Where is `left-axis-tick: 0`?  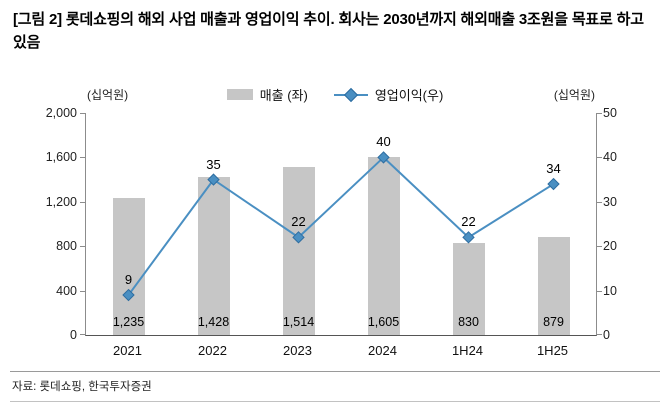
left-axis-tick: 0 is located at coordinates (73, 334).